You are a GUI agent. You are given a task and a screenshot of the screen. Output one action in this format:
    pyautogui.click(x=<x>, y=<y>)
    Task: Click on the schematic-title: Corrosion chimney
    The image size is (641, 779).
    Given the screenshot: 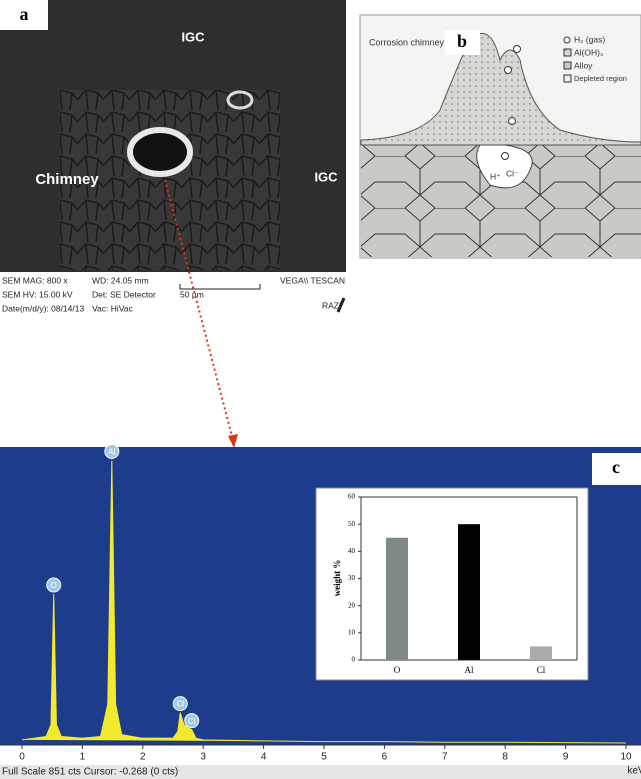 What is the action you would take?
    pyautogui.click(x=407, y=42)
    